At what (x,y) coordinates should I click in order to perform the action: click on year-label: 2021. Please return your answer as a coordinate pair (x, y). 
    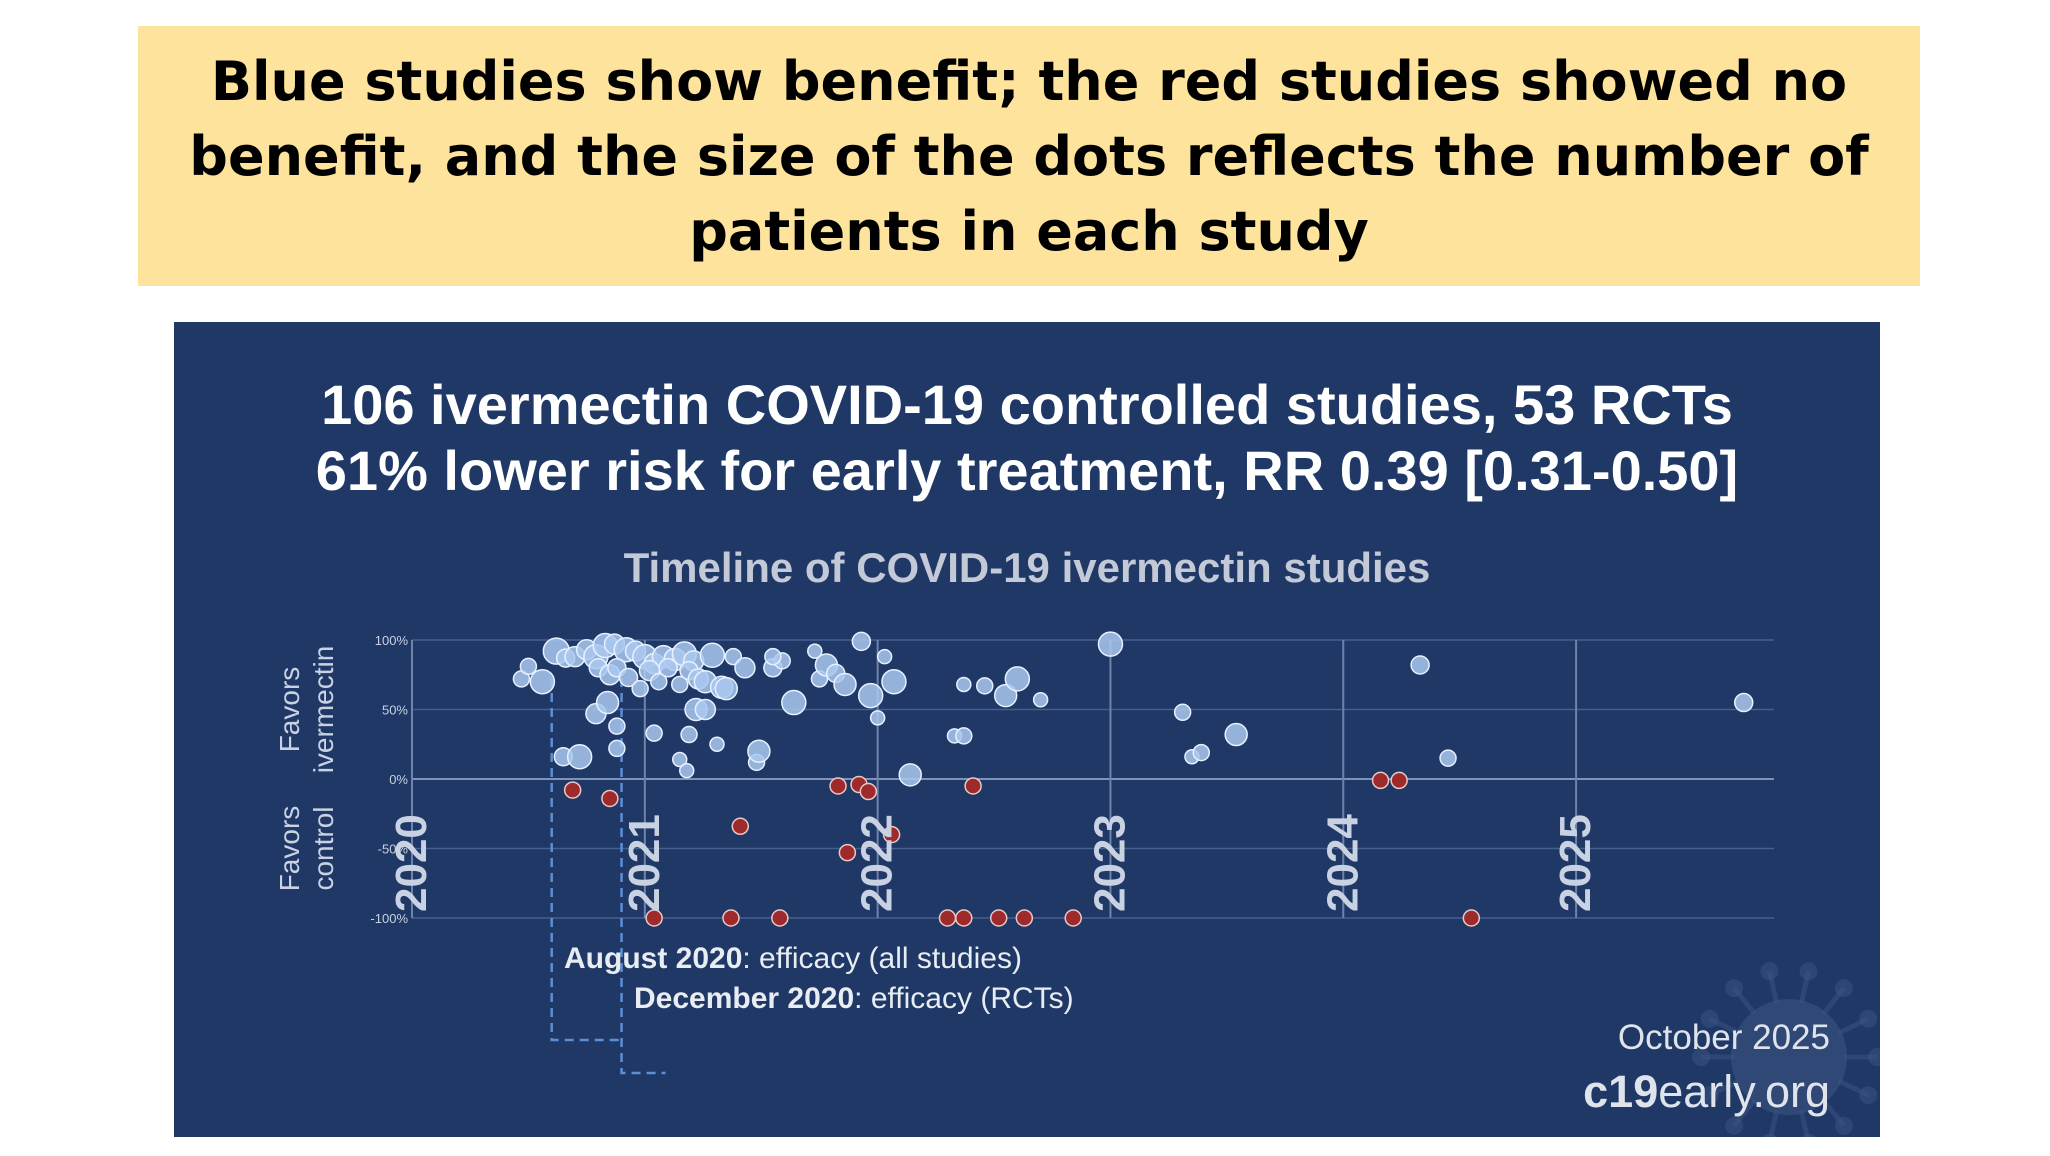
    Looking at the image, I should click on (644, 863).